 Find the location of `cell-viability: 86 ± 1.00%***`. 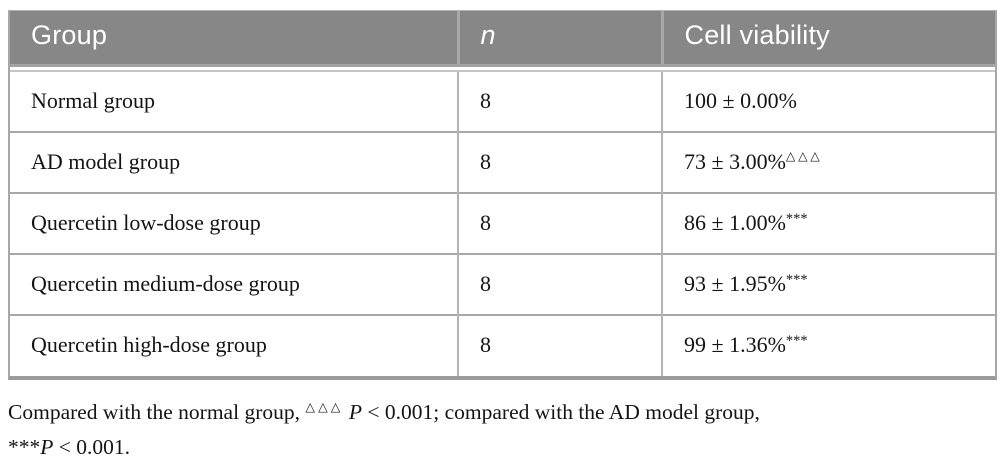

cell-viability: 86 ± 1.00%*** is located at coordinates (828, 223).